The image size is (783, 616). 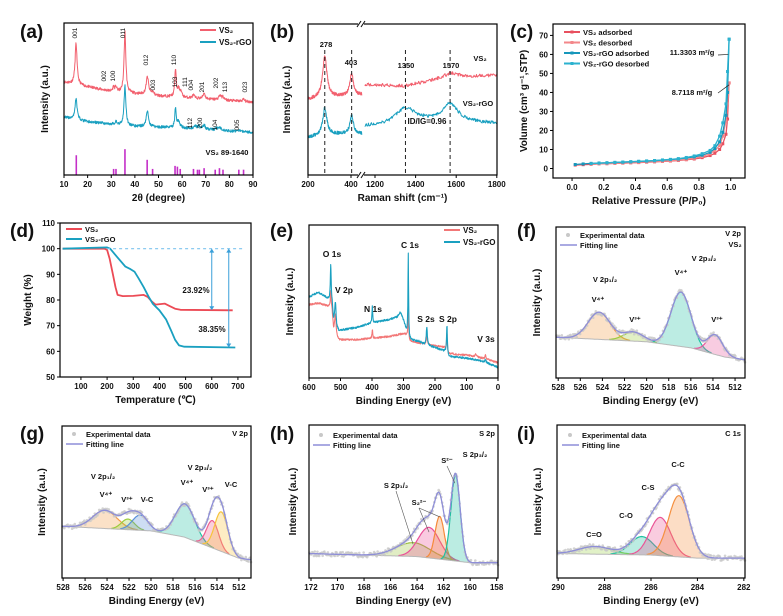 What do you see at coordinates (391, 587) in the screenshot?
I see `x-tick-label: 166` at bounding box center [391, 587].